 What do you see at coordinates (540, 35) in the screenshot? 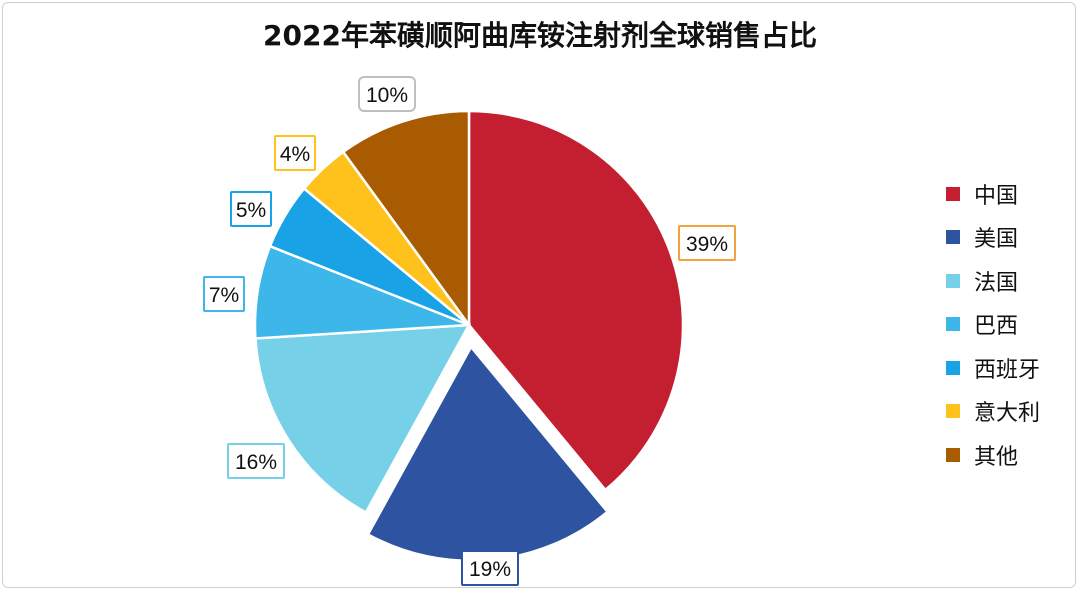
I see `chart-title: 2022年苯磺顺阿曲库铵注射剂全球销售占比` at bounding box center [540, 35].